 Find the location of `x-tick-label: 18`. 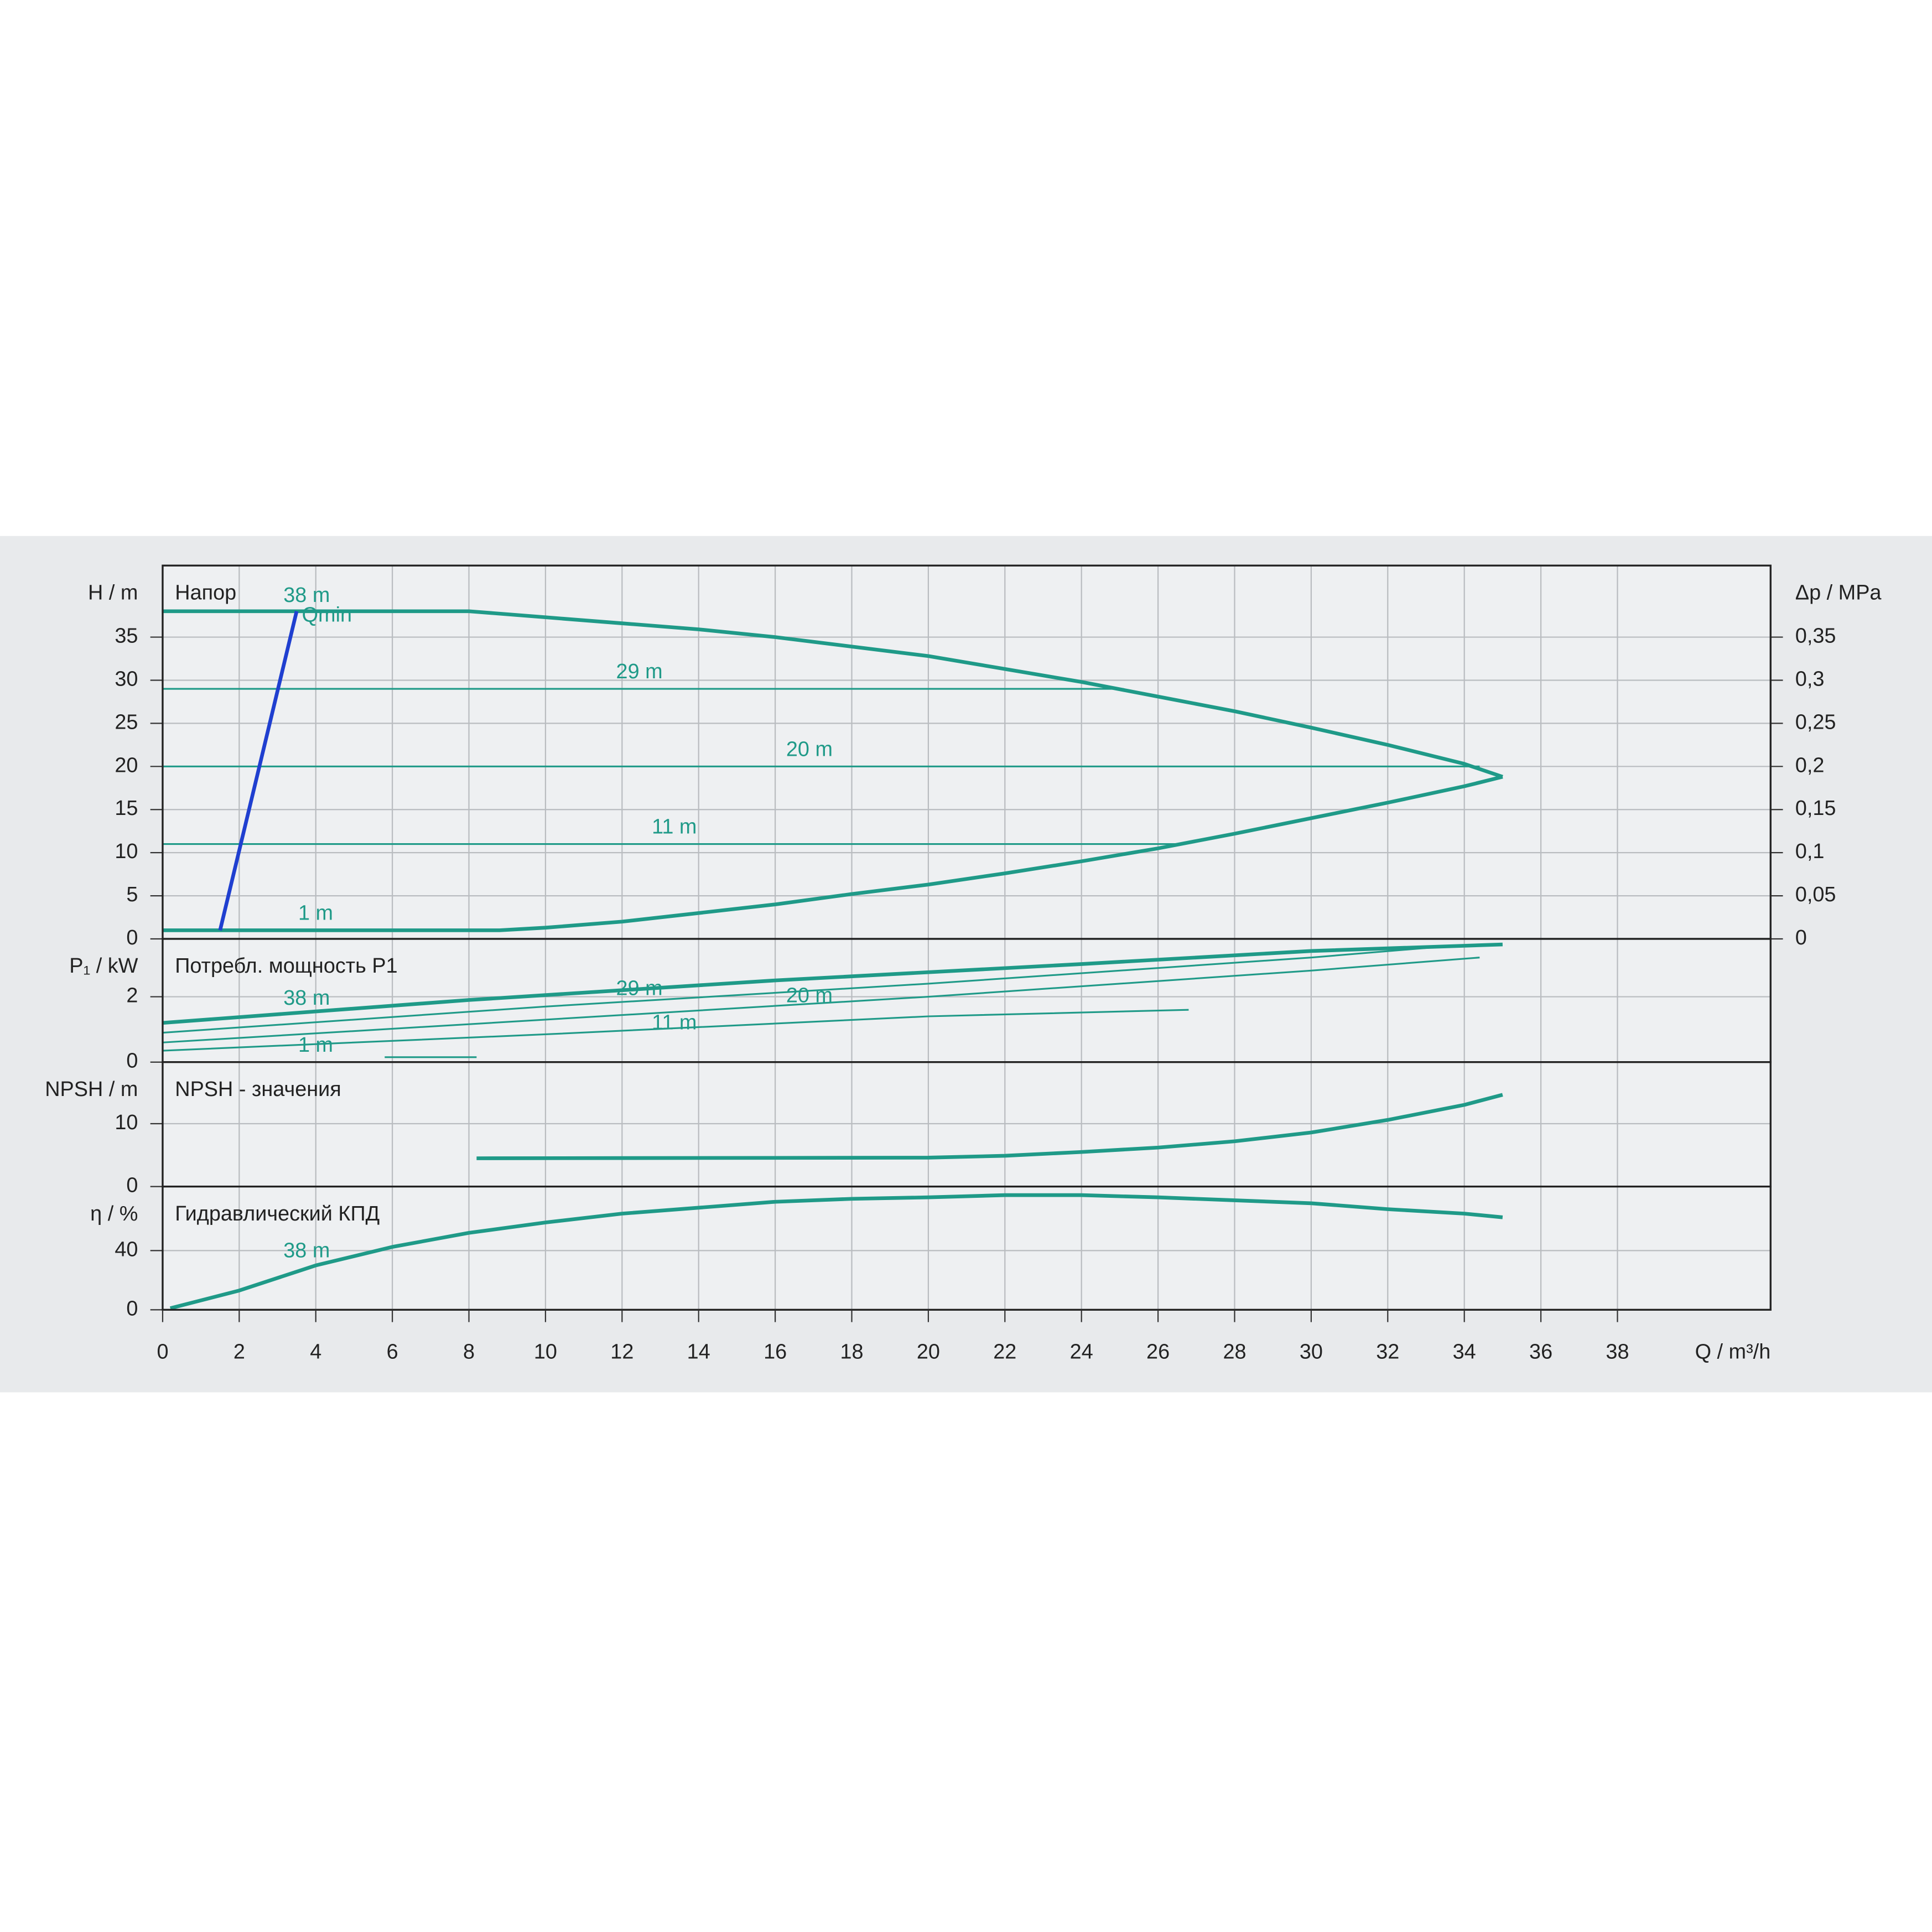

x-tick-label: 18 is located at coordinates (852, 1351).